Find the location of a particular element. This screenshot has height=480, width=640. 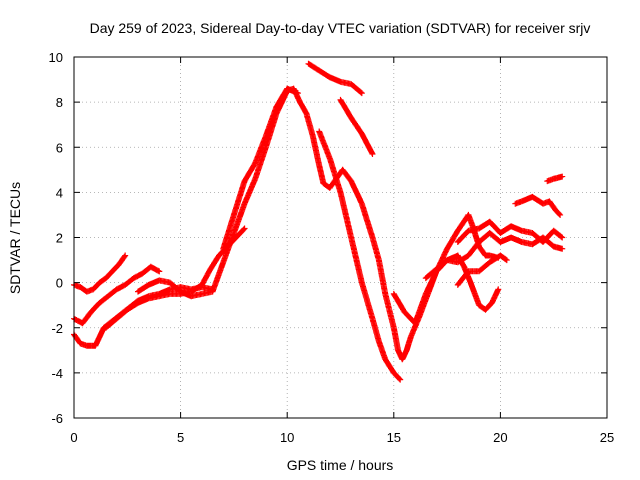

x-tick-label: 10 is located at coordinates (287, 437).